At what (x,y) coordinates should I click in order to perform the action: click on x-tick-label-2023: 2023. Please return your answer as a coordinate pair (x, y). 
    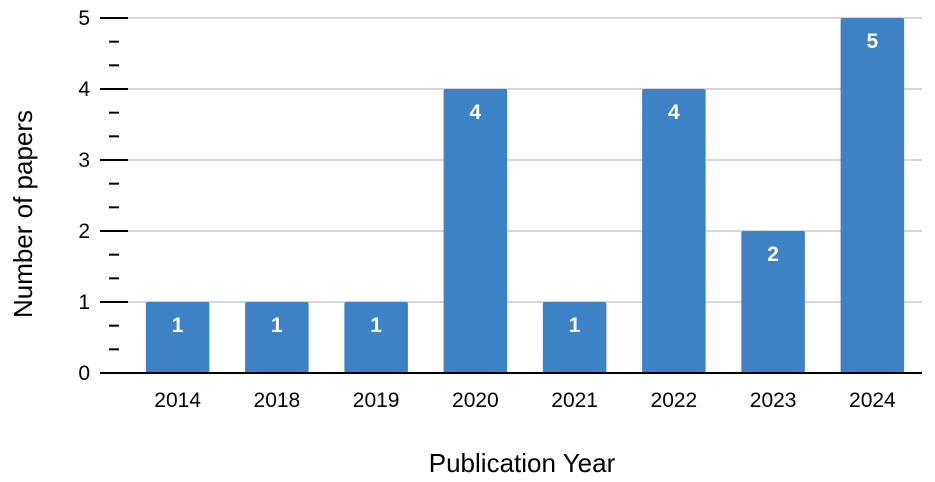
    Looking at the image, I should click on (773, 400).